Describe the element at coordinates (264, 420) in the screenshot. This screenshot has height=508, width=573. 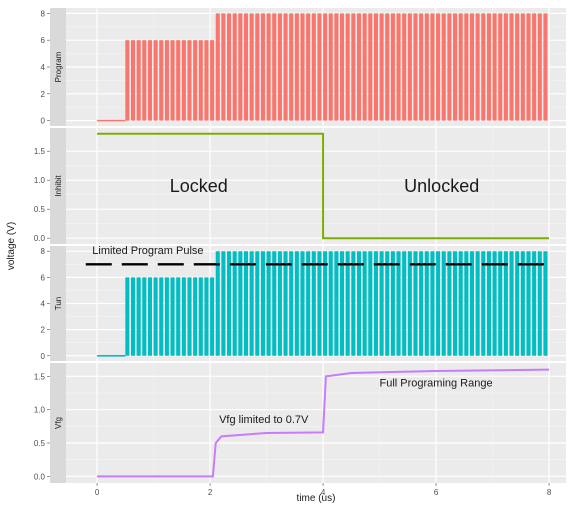
I see `annotation-vfg-limited-to-0-7v: Vfg limited to 0.7V` at that location.